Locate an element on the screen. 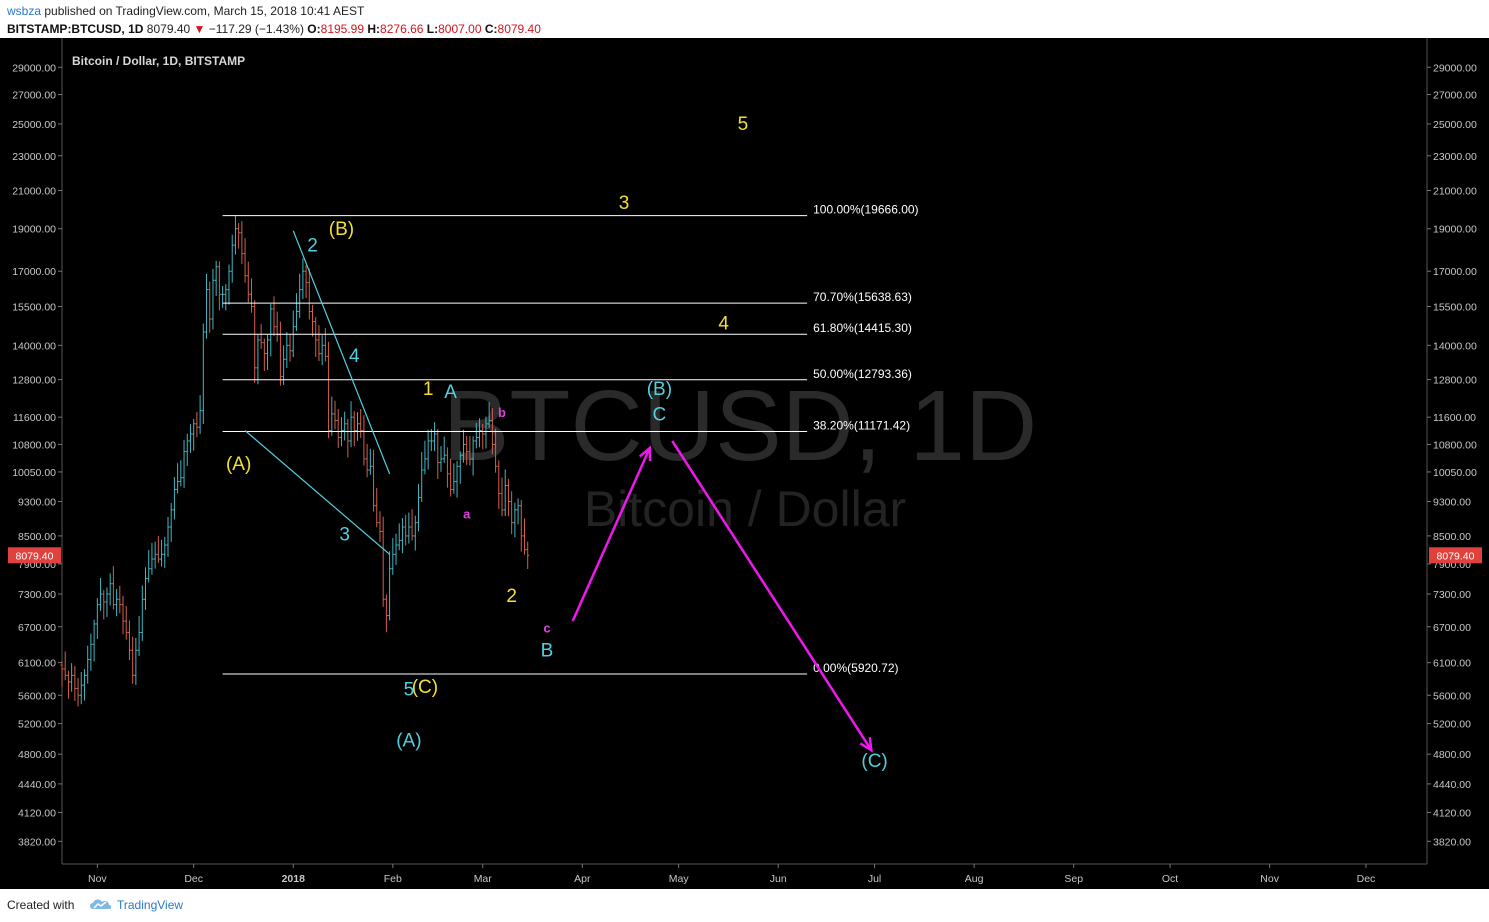  last-price-tags: 8079.40 8079.40 is located at coordinates (745, 555).